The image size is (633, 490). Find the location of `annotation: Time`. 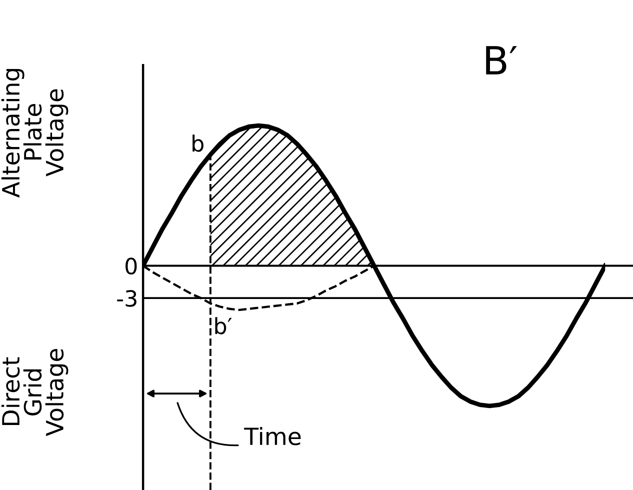

annotation: Time is located at coordinates (272, 436).